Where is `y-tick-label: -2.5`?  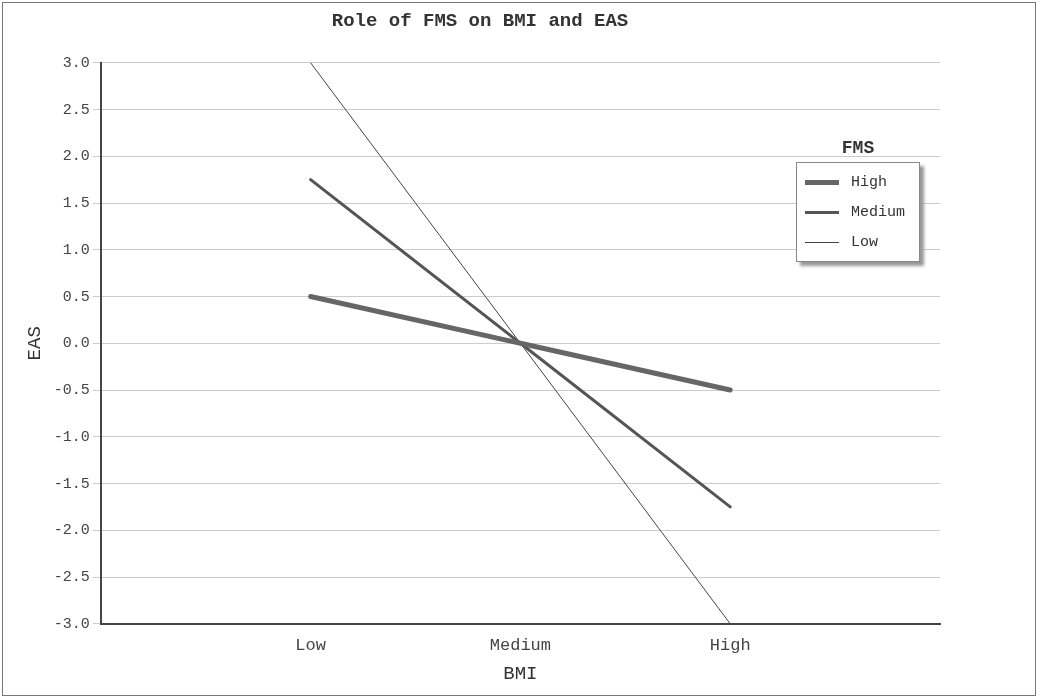
y-tick-label: -2.5 is located at coordinates (71, 578).